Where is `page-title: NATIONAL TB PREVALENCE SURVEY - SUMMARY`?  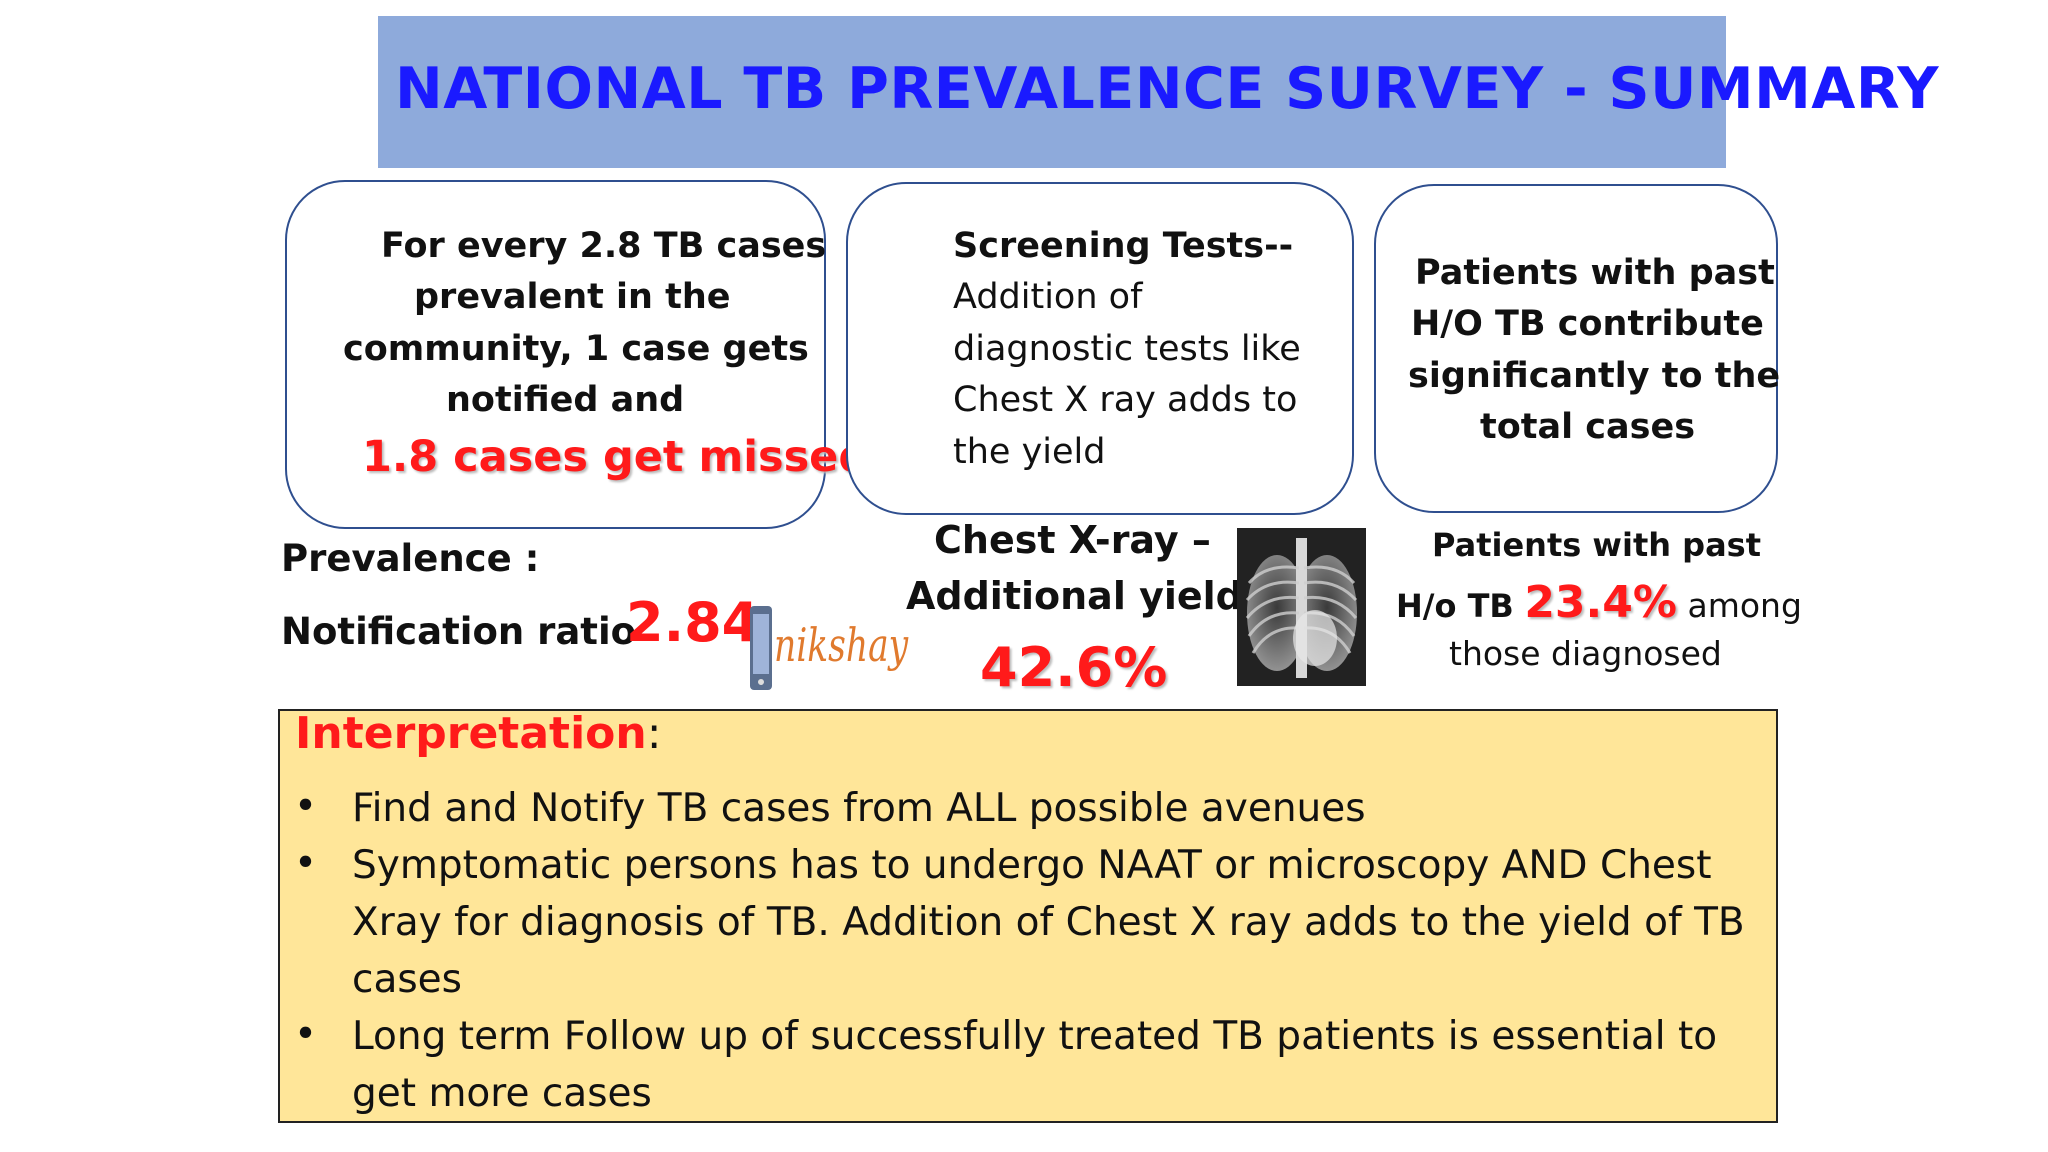 page-title: NATIONAL TB PREVALENCE SURVEY - SUMMARY is located at coordinates (1167, 89).